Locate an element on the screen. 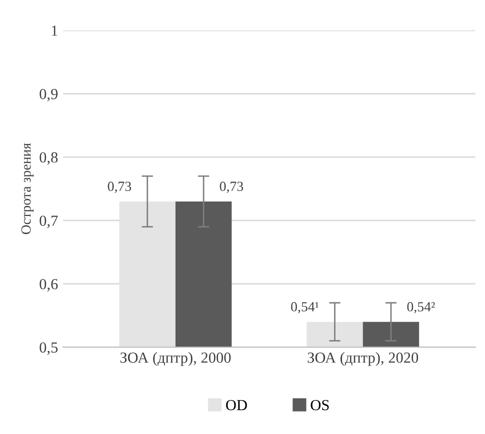 The height and width of the screenshot is (434, 485). data-label: 0,54¹ is located at coordinates (305, 308).